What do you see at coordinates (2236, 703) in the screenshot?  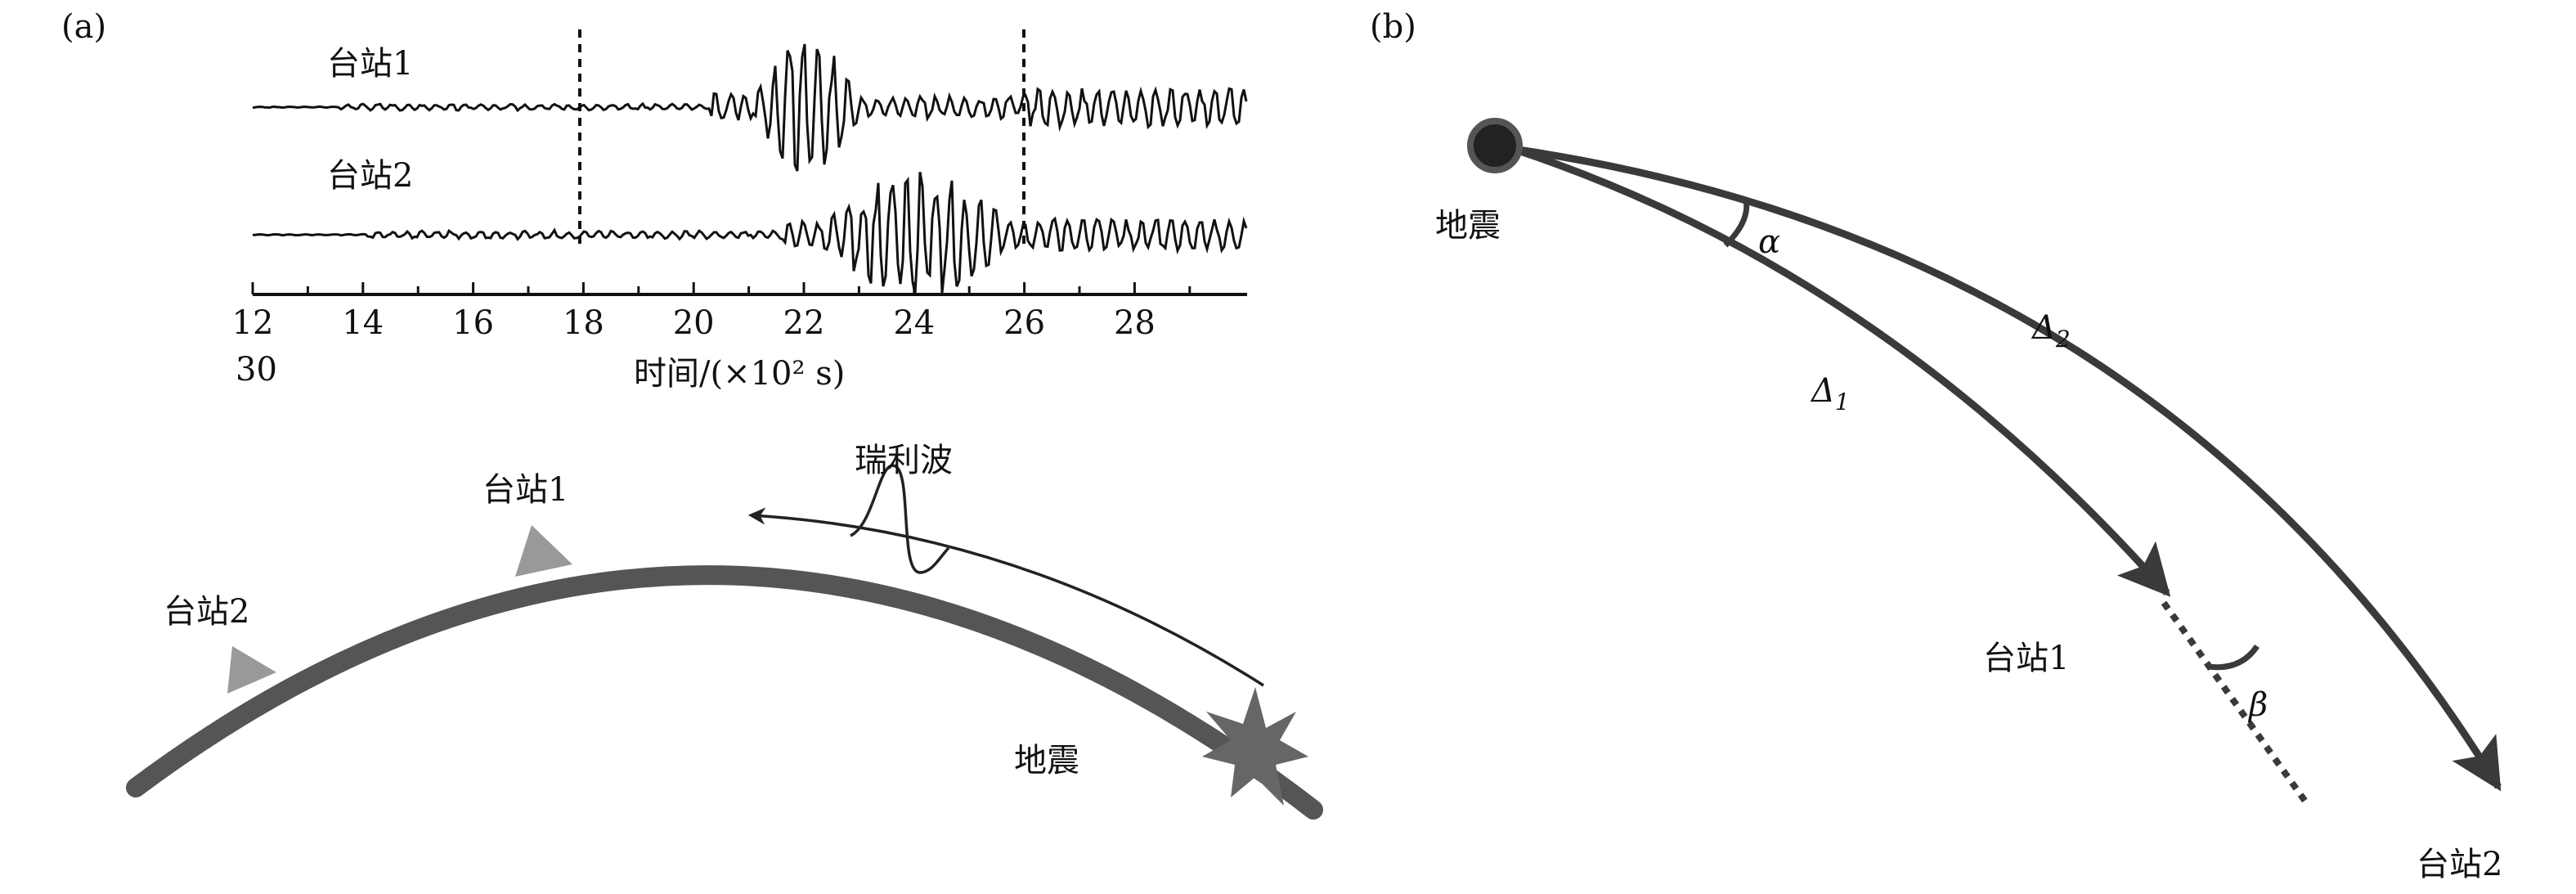 I see `extension-line` at bounding box center [2236, 703].